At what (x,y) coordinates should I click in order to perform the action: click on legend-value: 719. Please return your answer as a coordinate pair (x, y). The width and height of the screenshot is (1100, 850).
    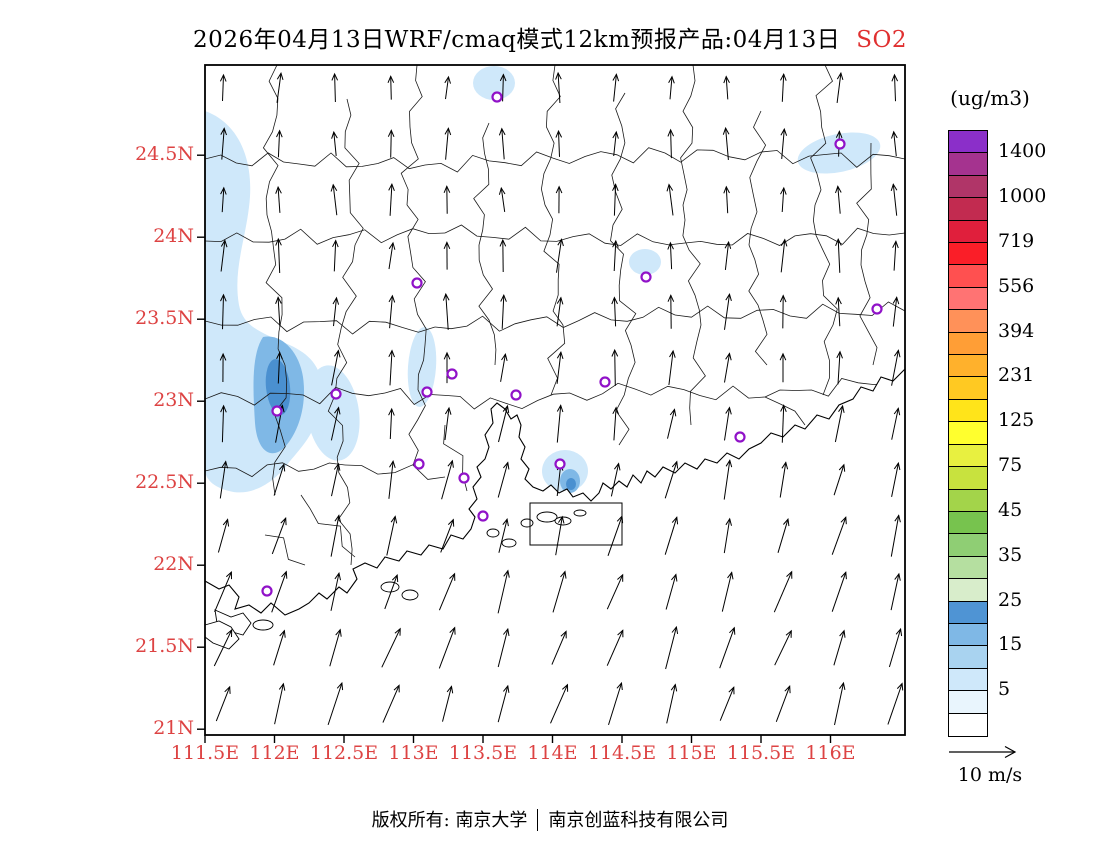
    Looking at the image, I should click on (1016, 241).